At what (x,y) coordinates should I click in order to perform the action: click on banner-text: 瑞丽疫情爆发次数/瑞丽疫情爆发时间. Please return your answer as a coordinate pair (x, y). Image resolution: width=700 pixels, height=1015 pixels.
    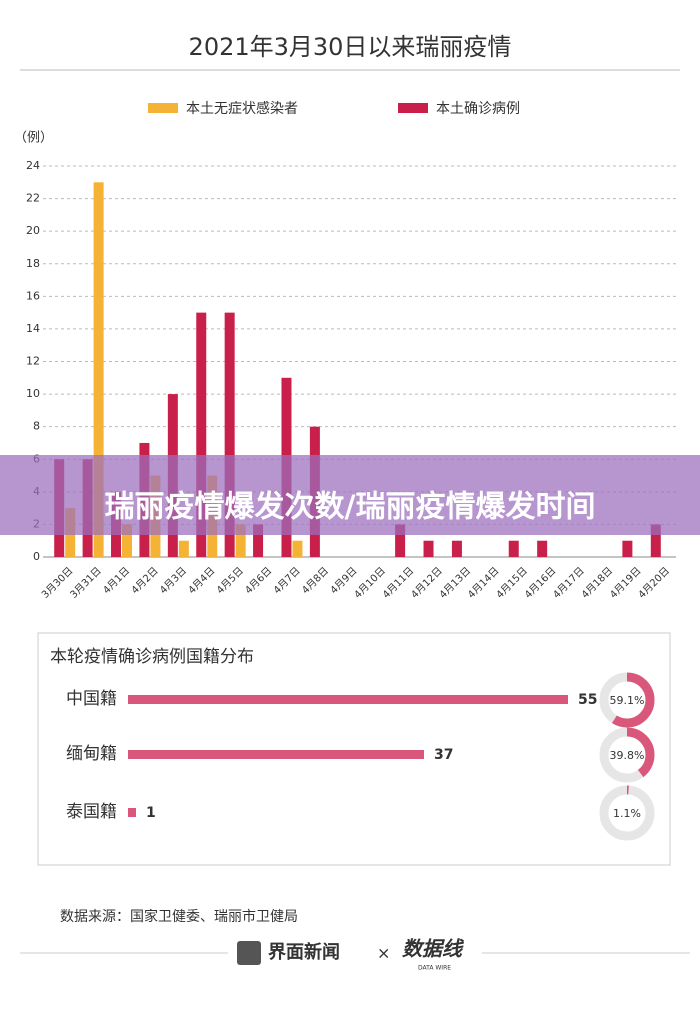
    Looking at the image, I should click on (350, 507).